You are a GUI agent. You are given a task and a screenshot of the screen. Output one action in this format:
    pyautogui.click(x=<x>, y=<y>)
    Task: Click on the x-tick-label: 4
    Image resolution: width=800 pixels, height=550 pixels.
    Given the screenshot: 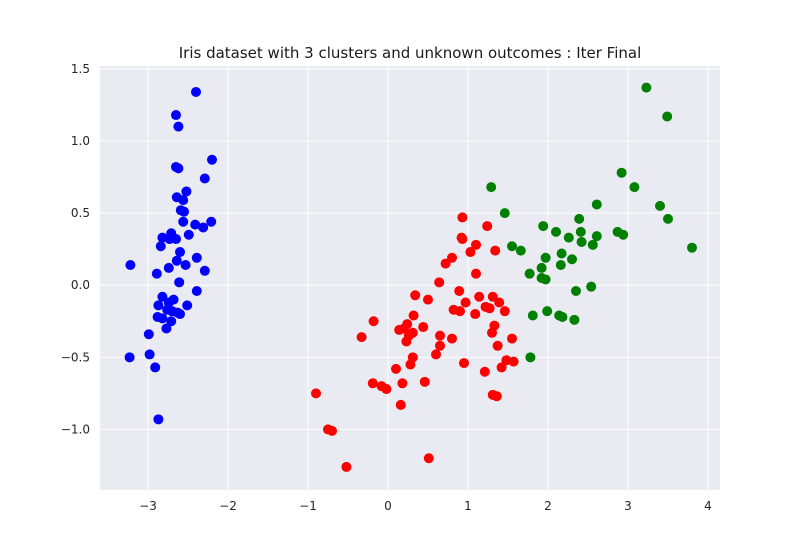 What is the action you would take?
    pyautogui.click(x=708, y=506)
    